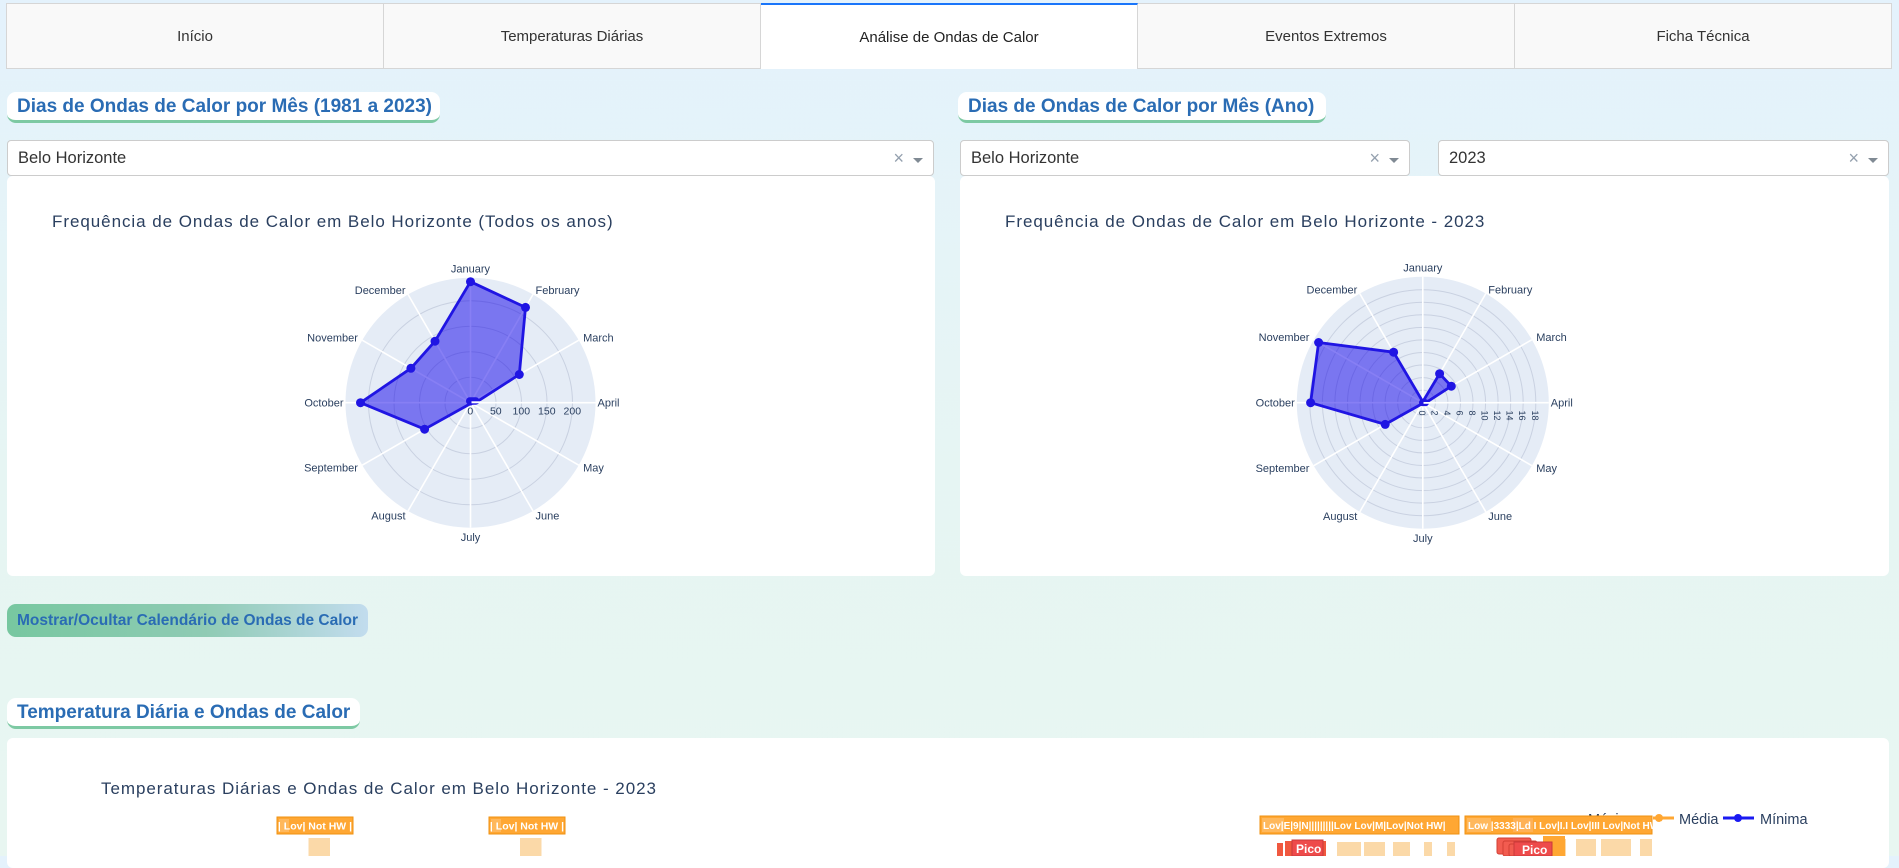 The width and height of the screenshot is (1899, 868). I want to click on svg-text: 8, so click(1472, 413).